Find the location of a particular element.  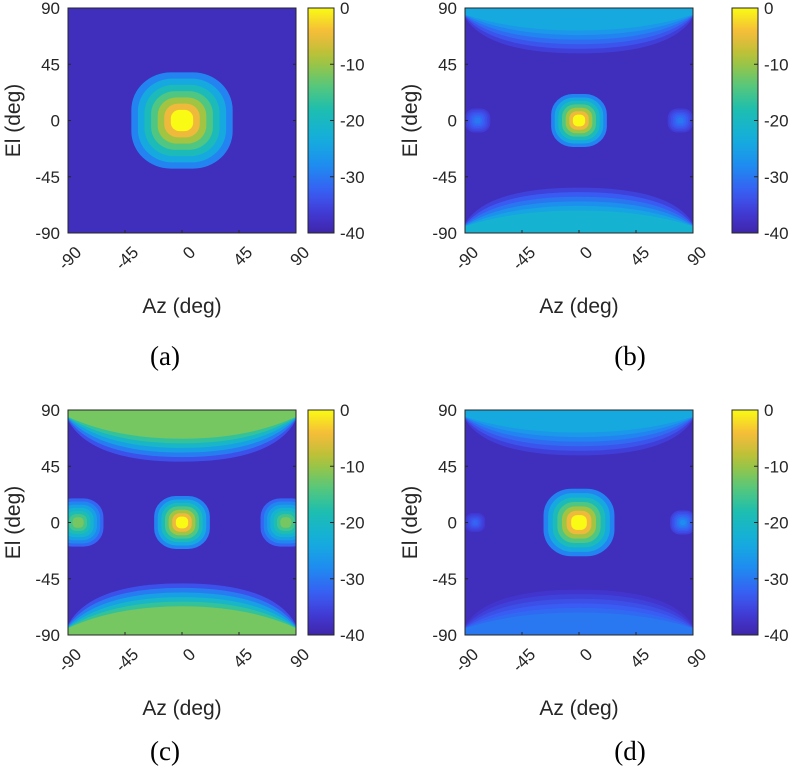

panel-caption: (c) is located at coordinates (165, 751).